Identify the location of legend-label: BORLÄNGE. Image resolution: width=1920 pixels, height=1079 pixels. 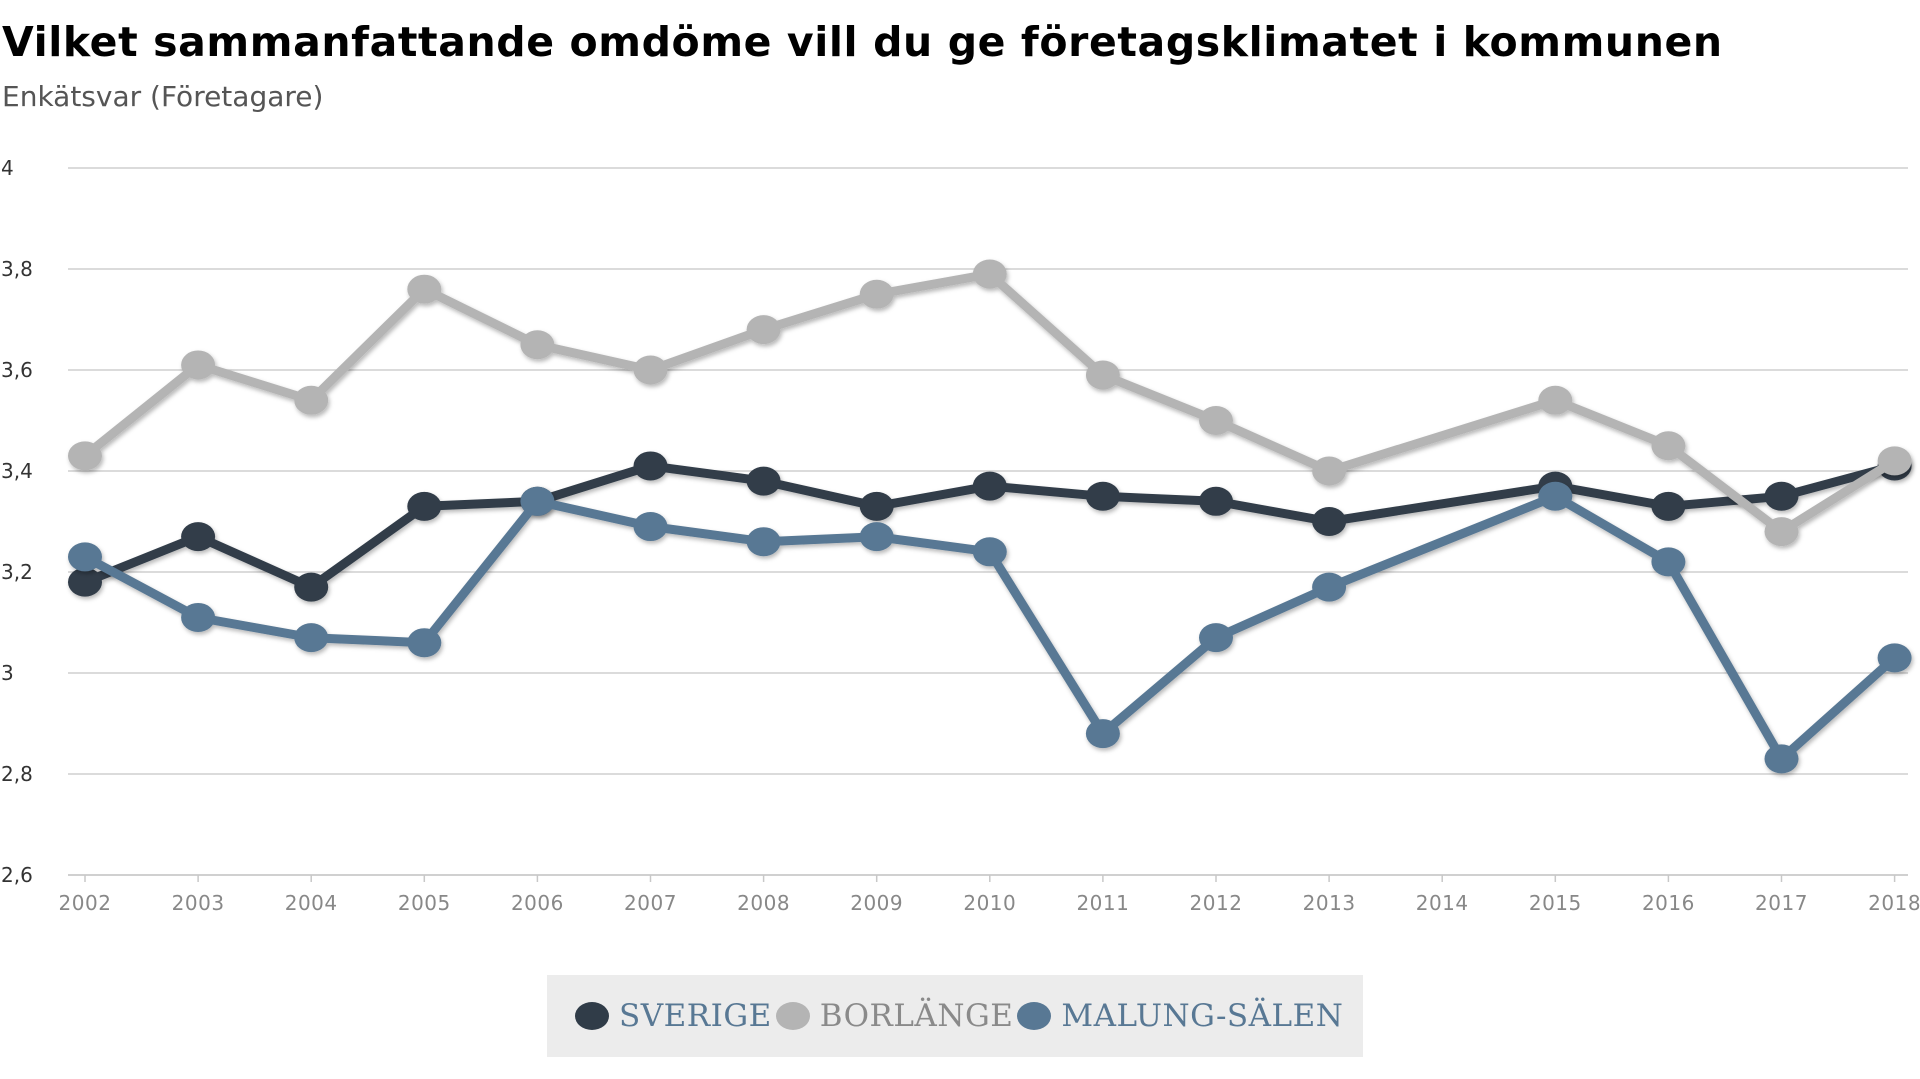
(916, 1016).